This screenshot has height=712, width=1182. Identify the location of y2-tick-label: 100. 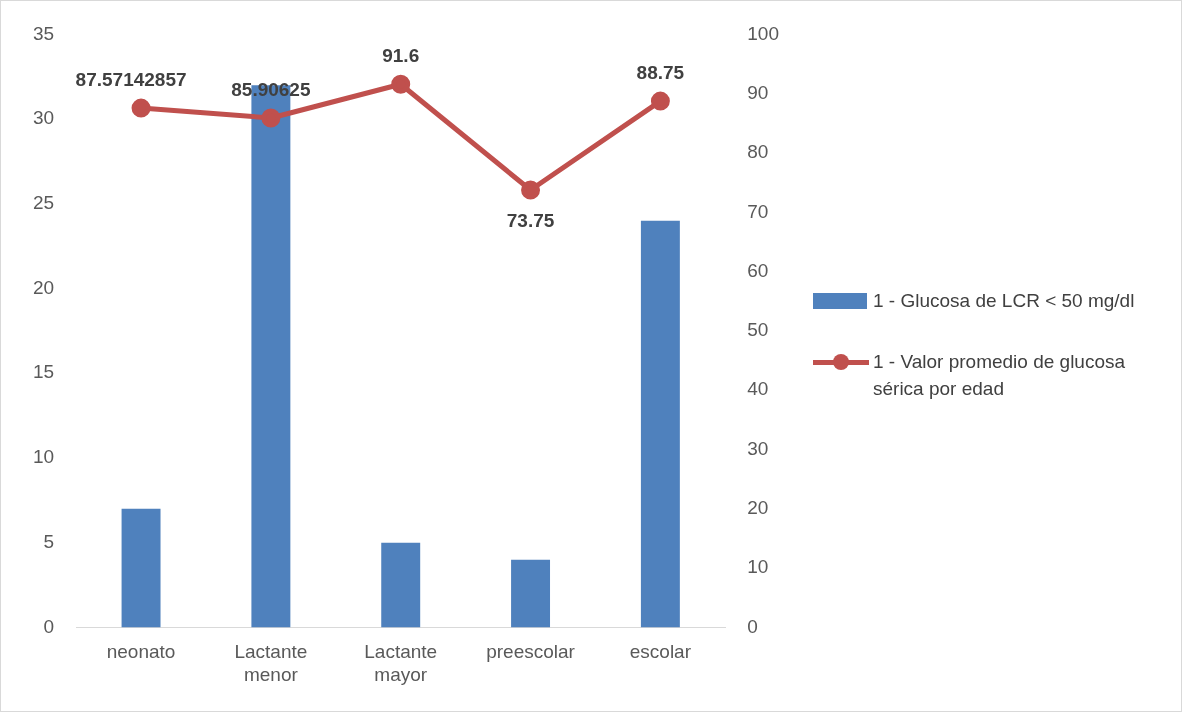
(763, 33).